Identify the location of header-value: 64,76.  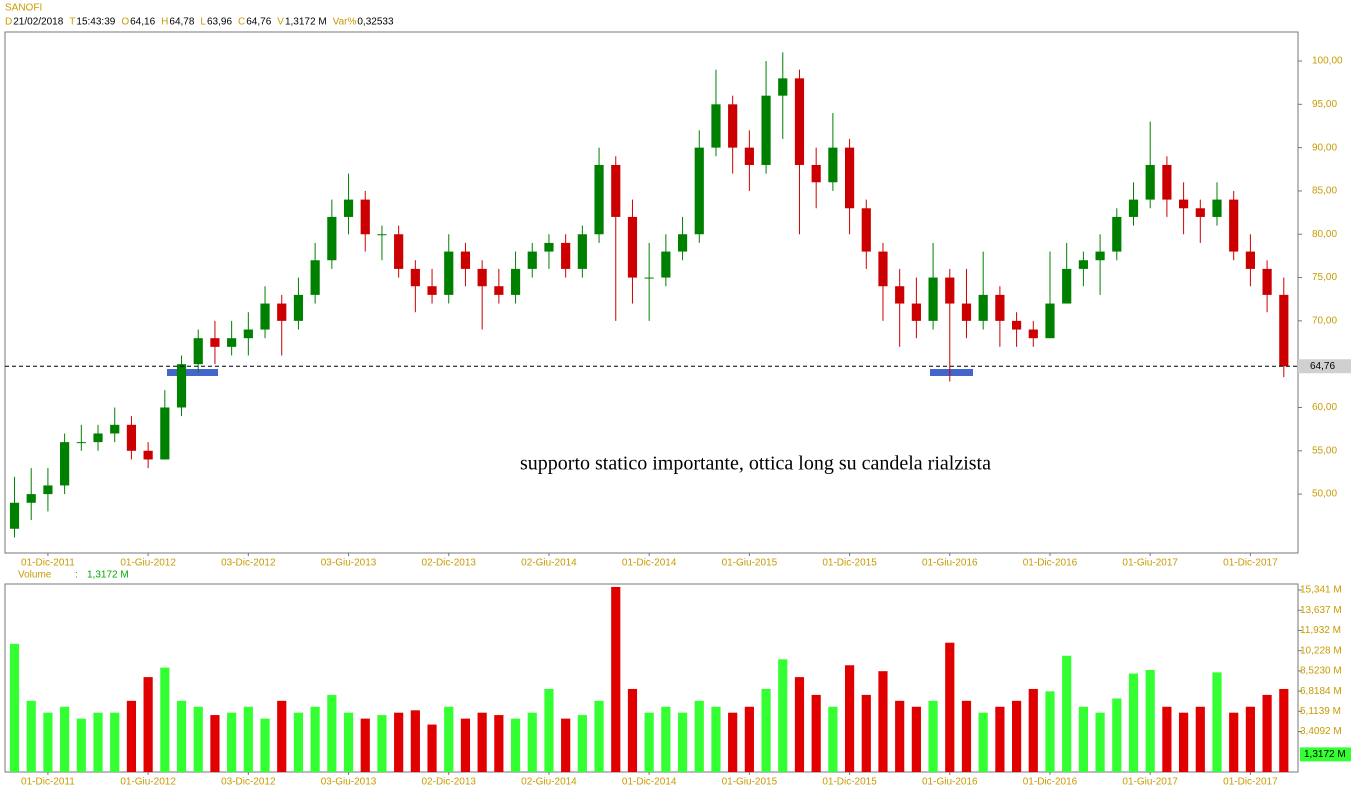
(258, 22).